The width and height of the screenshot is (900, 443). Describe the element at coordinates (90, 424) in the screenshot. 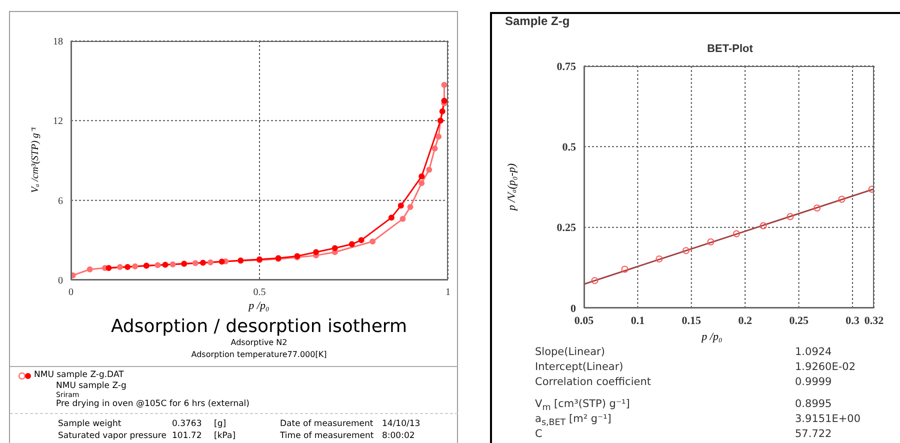

I see `text: Sample weight` at that location.